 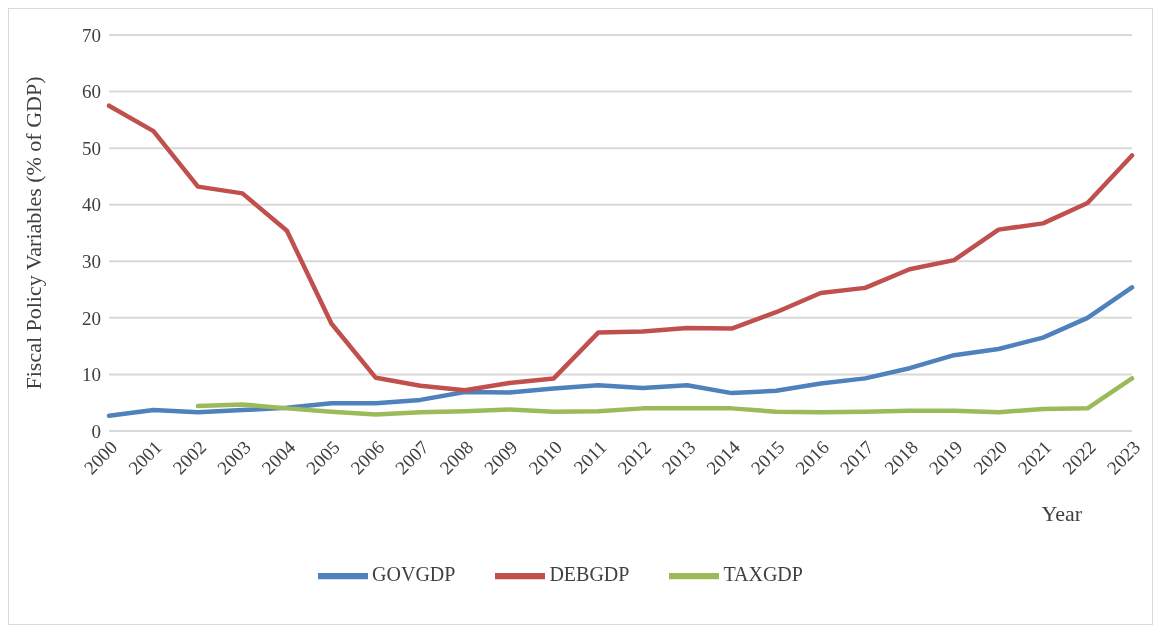 What do you see at coordinates (665, 396) in the screenshot?
I see `line-series` at bounding box center [665, 396].